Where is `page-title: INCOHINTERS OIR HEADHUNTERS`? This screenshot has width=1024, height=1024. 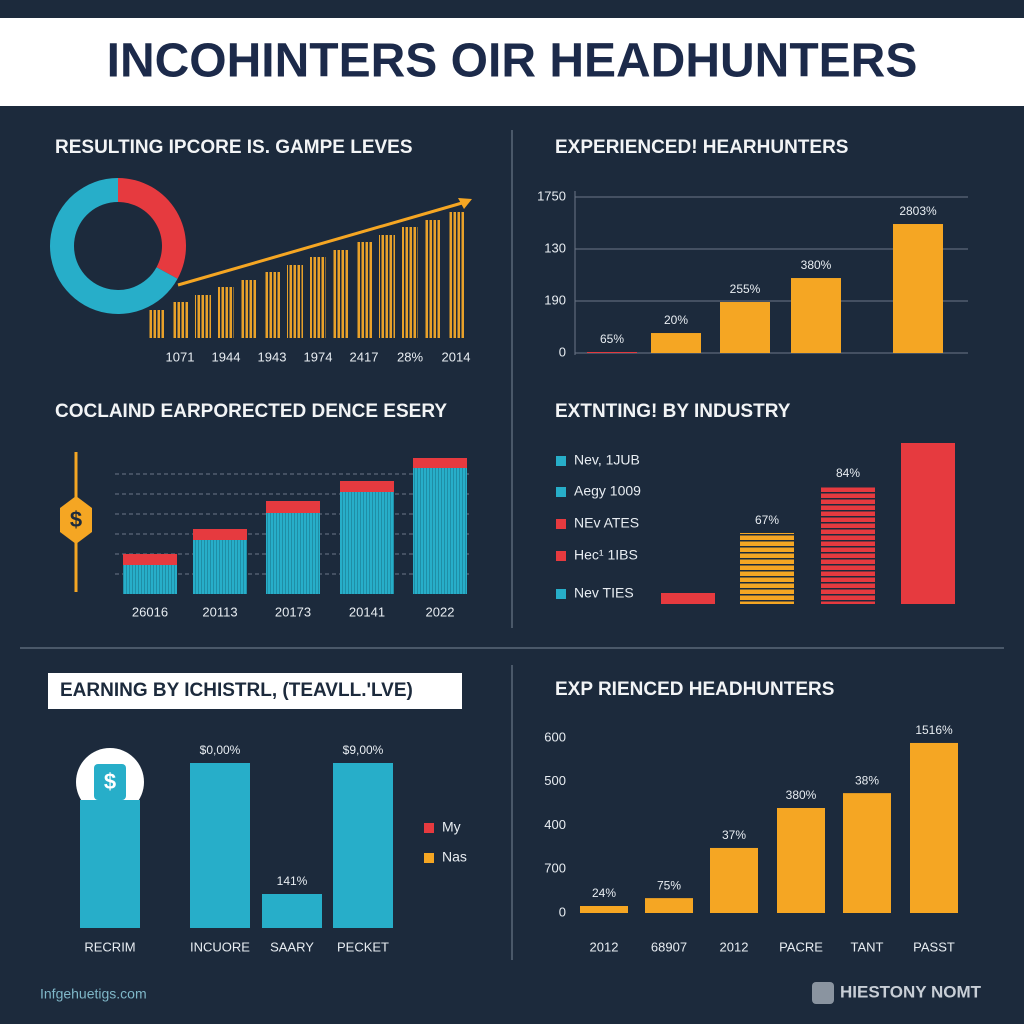
page-title: INCOHINTERS OIR HEADHUNTERS is located at coordinates (512, 61).